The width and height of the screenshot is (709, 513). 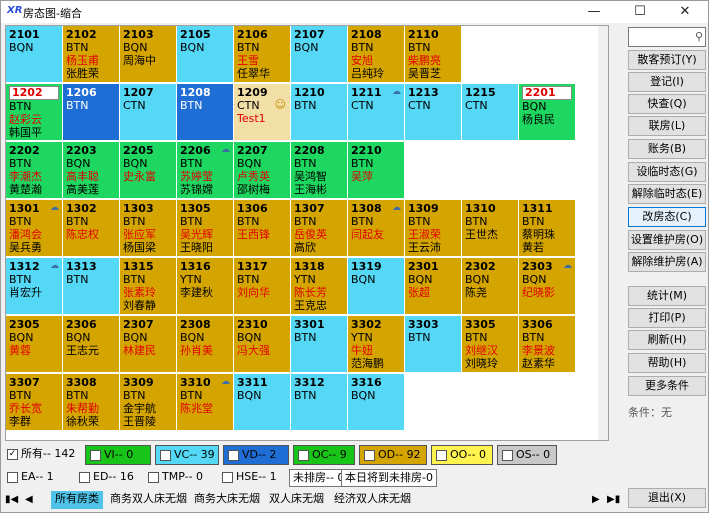 I want to click on room-tile: 2202 BTN 李潮杰 黄楚瀚, so click(x=34, y=170).